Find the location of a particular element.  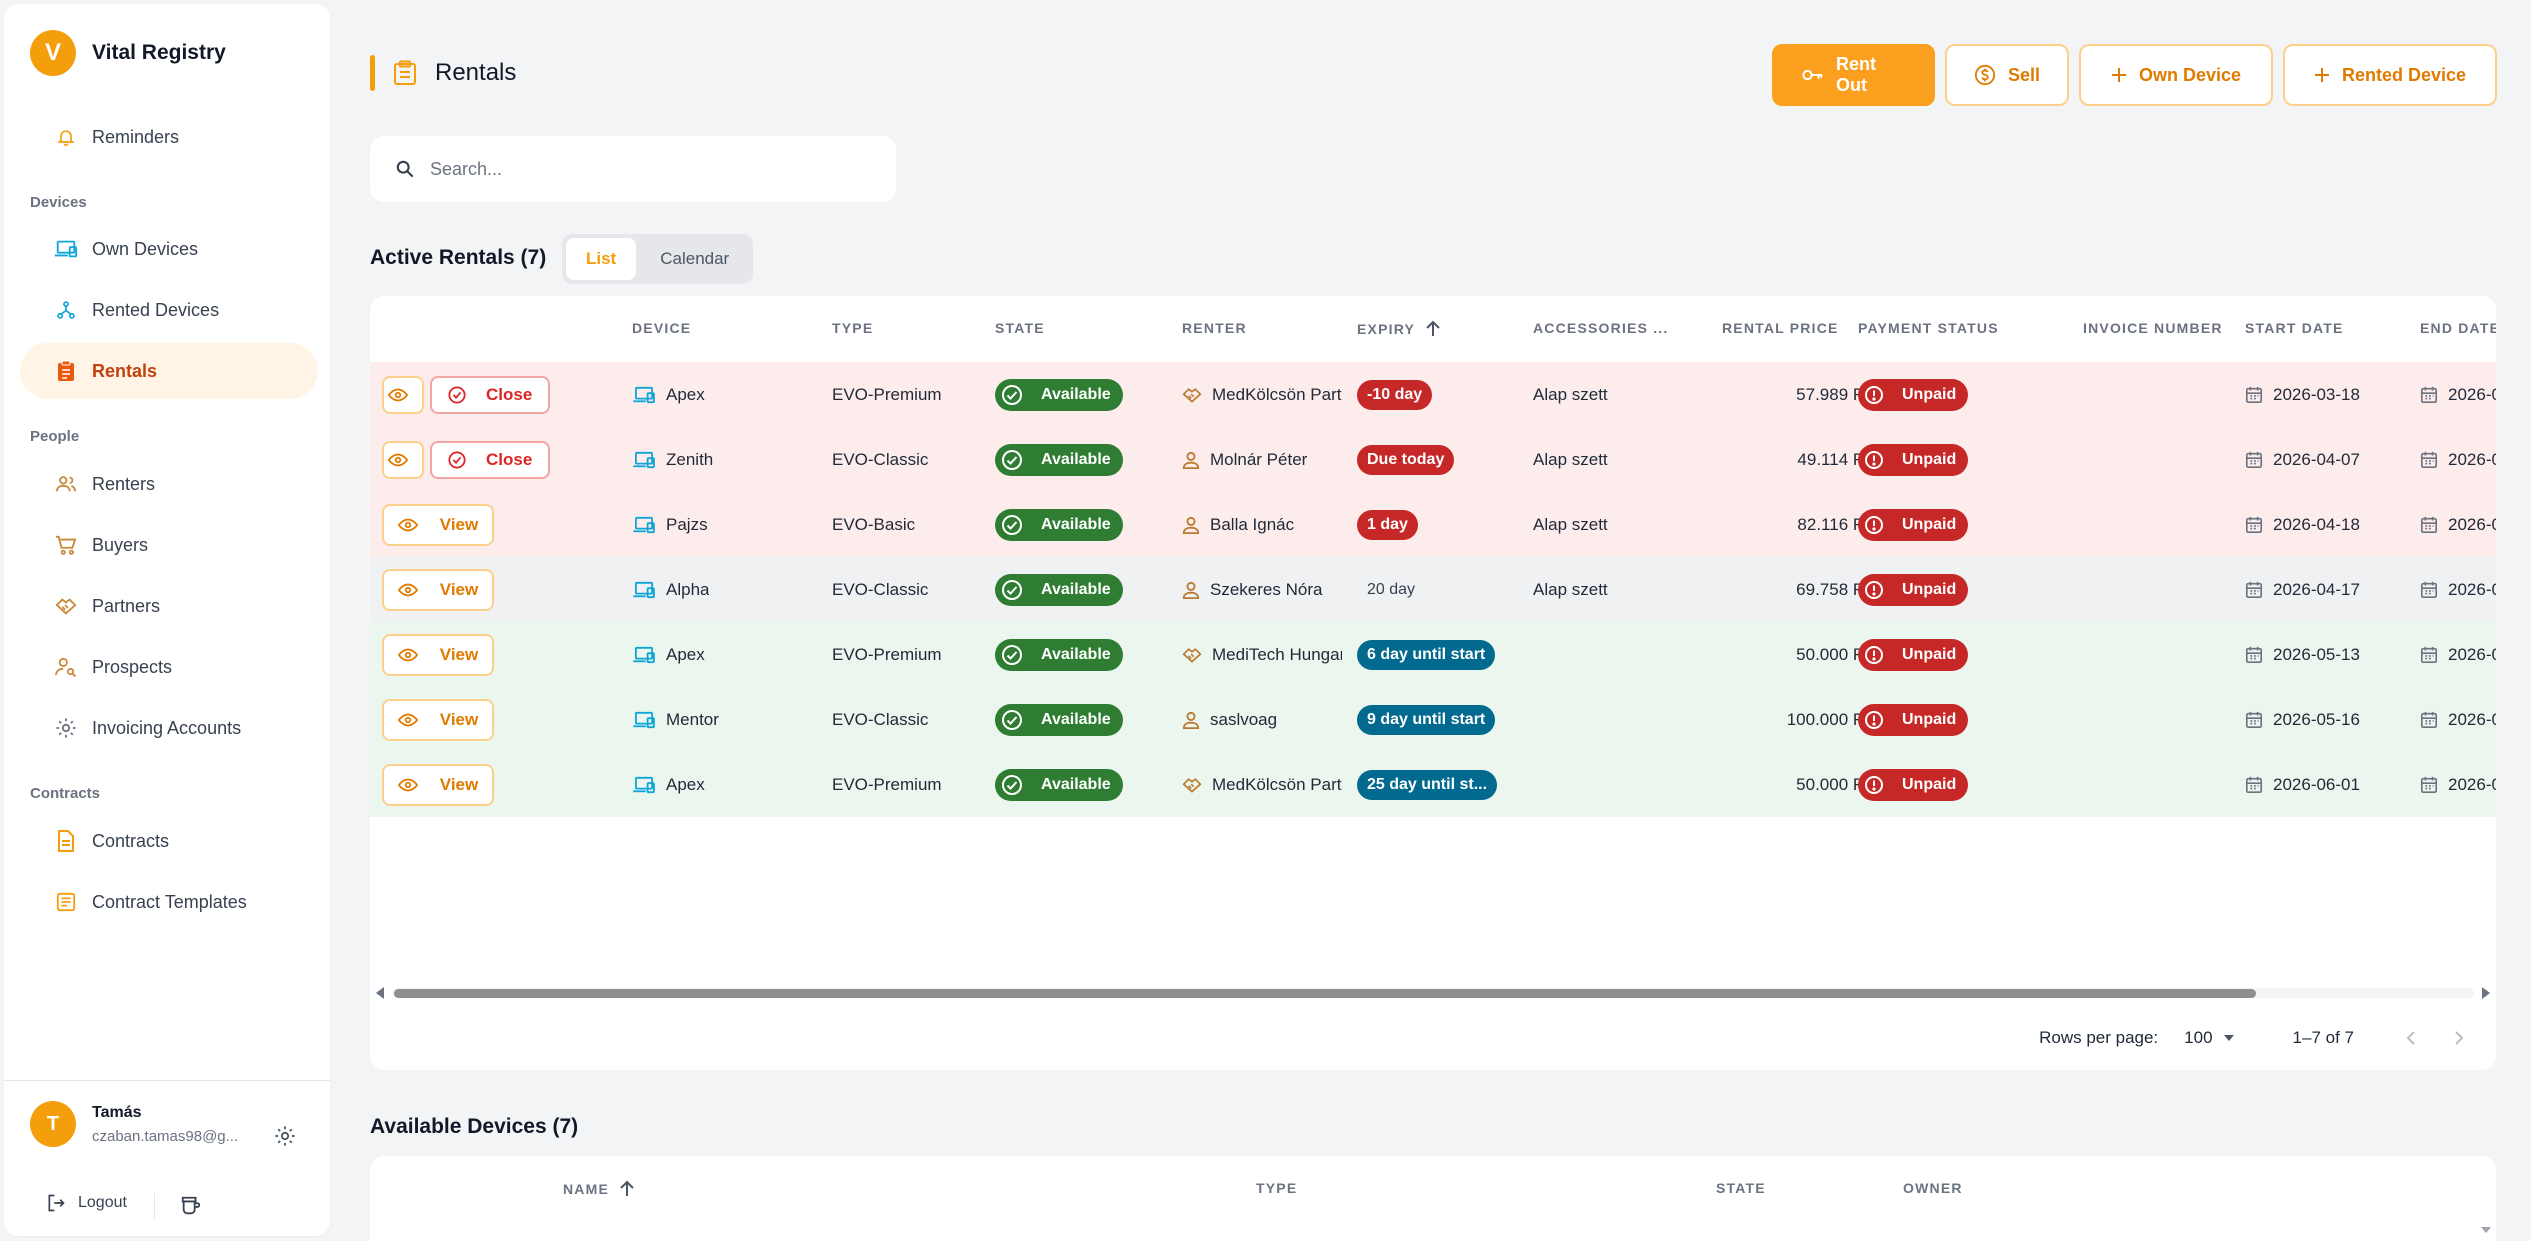

rows-per-page-select: 100 is located at coordinates (2209, 1038).